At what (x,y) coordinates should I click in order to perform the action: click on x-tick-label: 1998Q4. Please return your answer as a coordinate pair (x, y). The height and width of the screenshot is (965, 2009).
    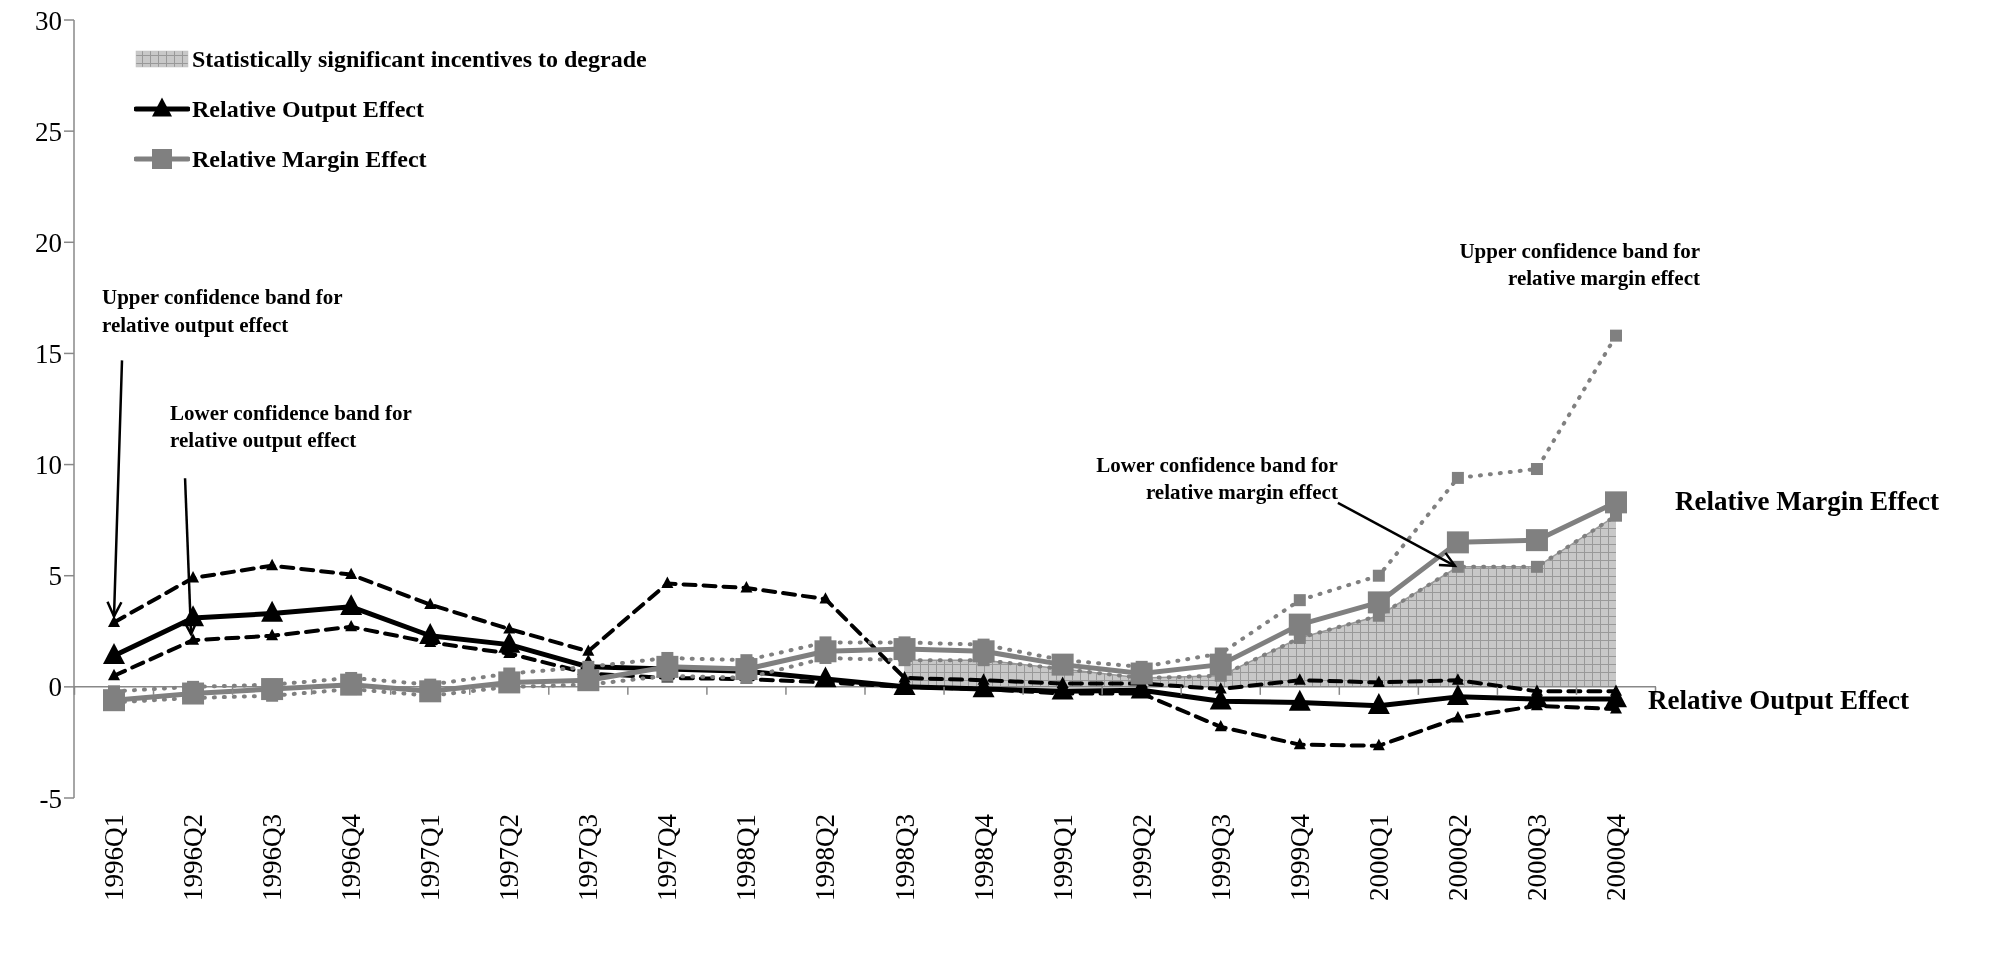
    Looking at the image, I should click on (983, 857).